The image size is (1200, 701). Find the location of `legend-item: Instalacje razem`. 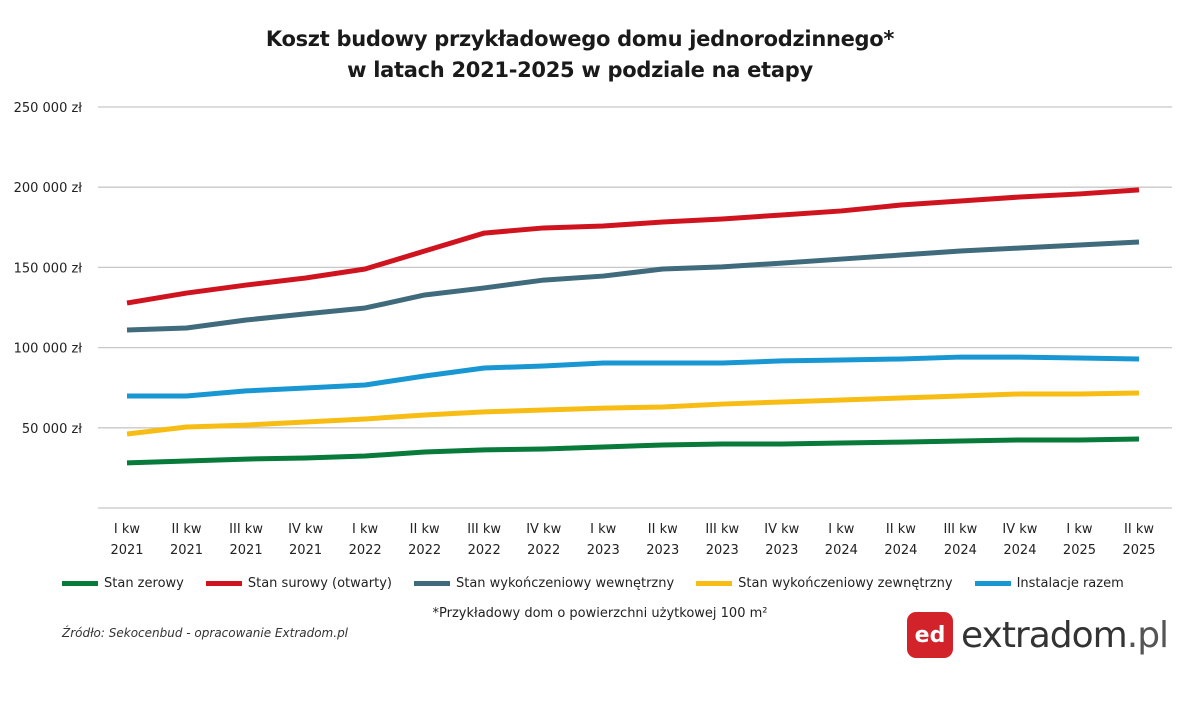

legend-item: Instalacje razem is located at coordinates (1049, 583).